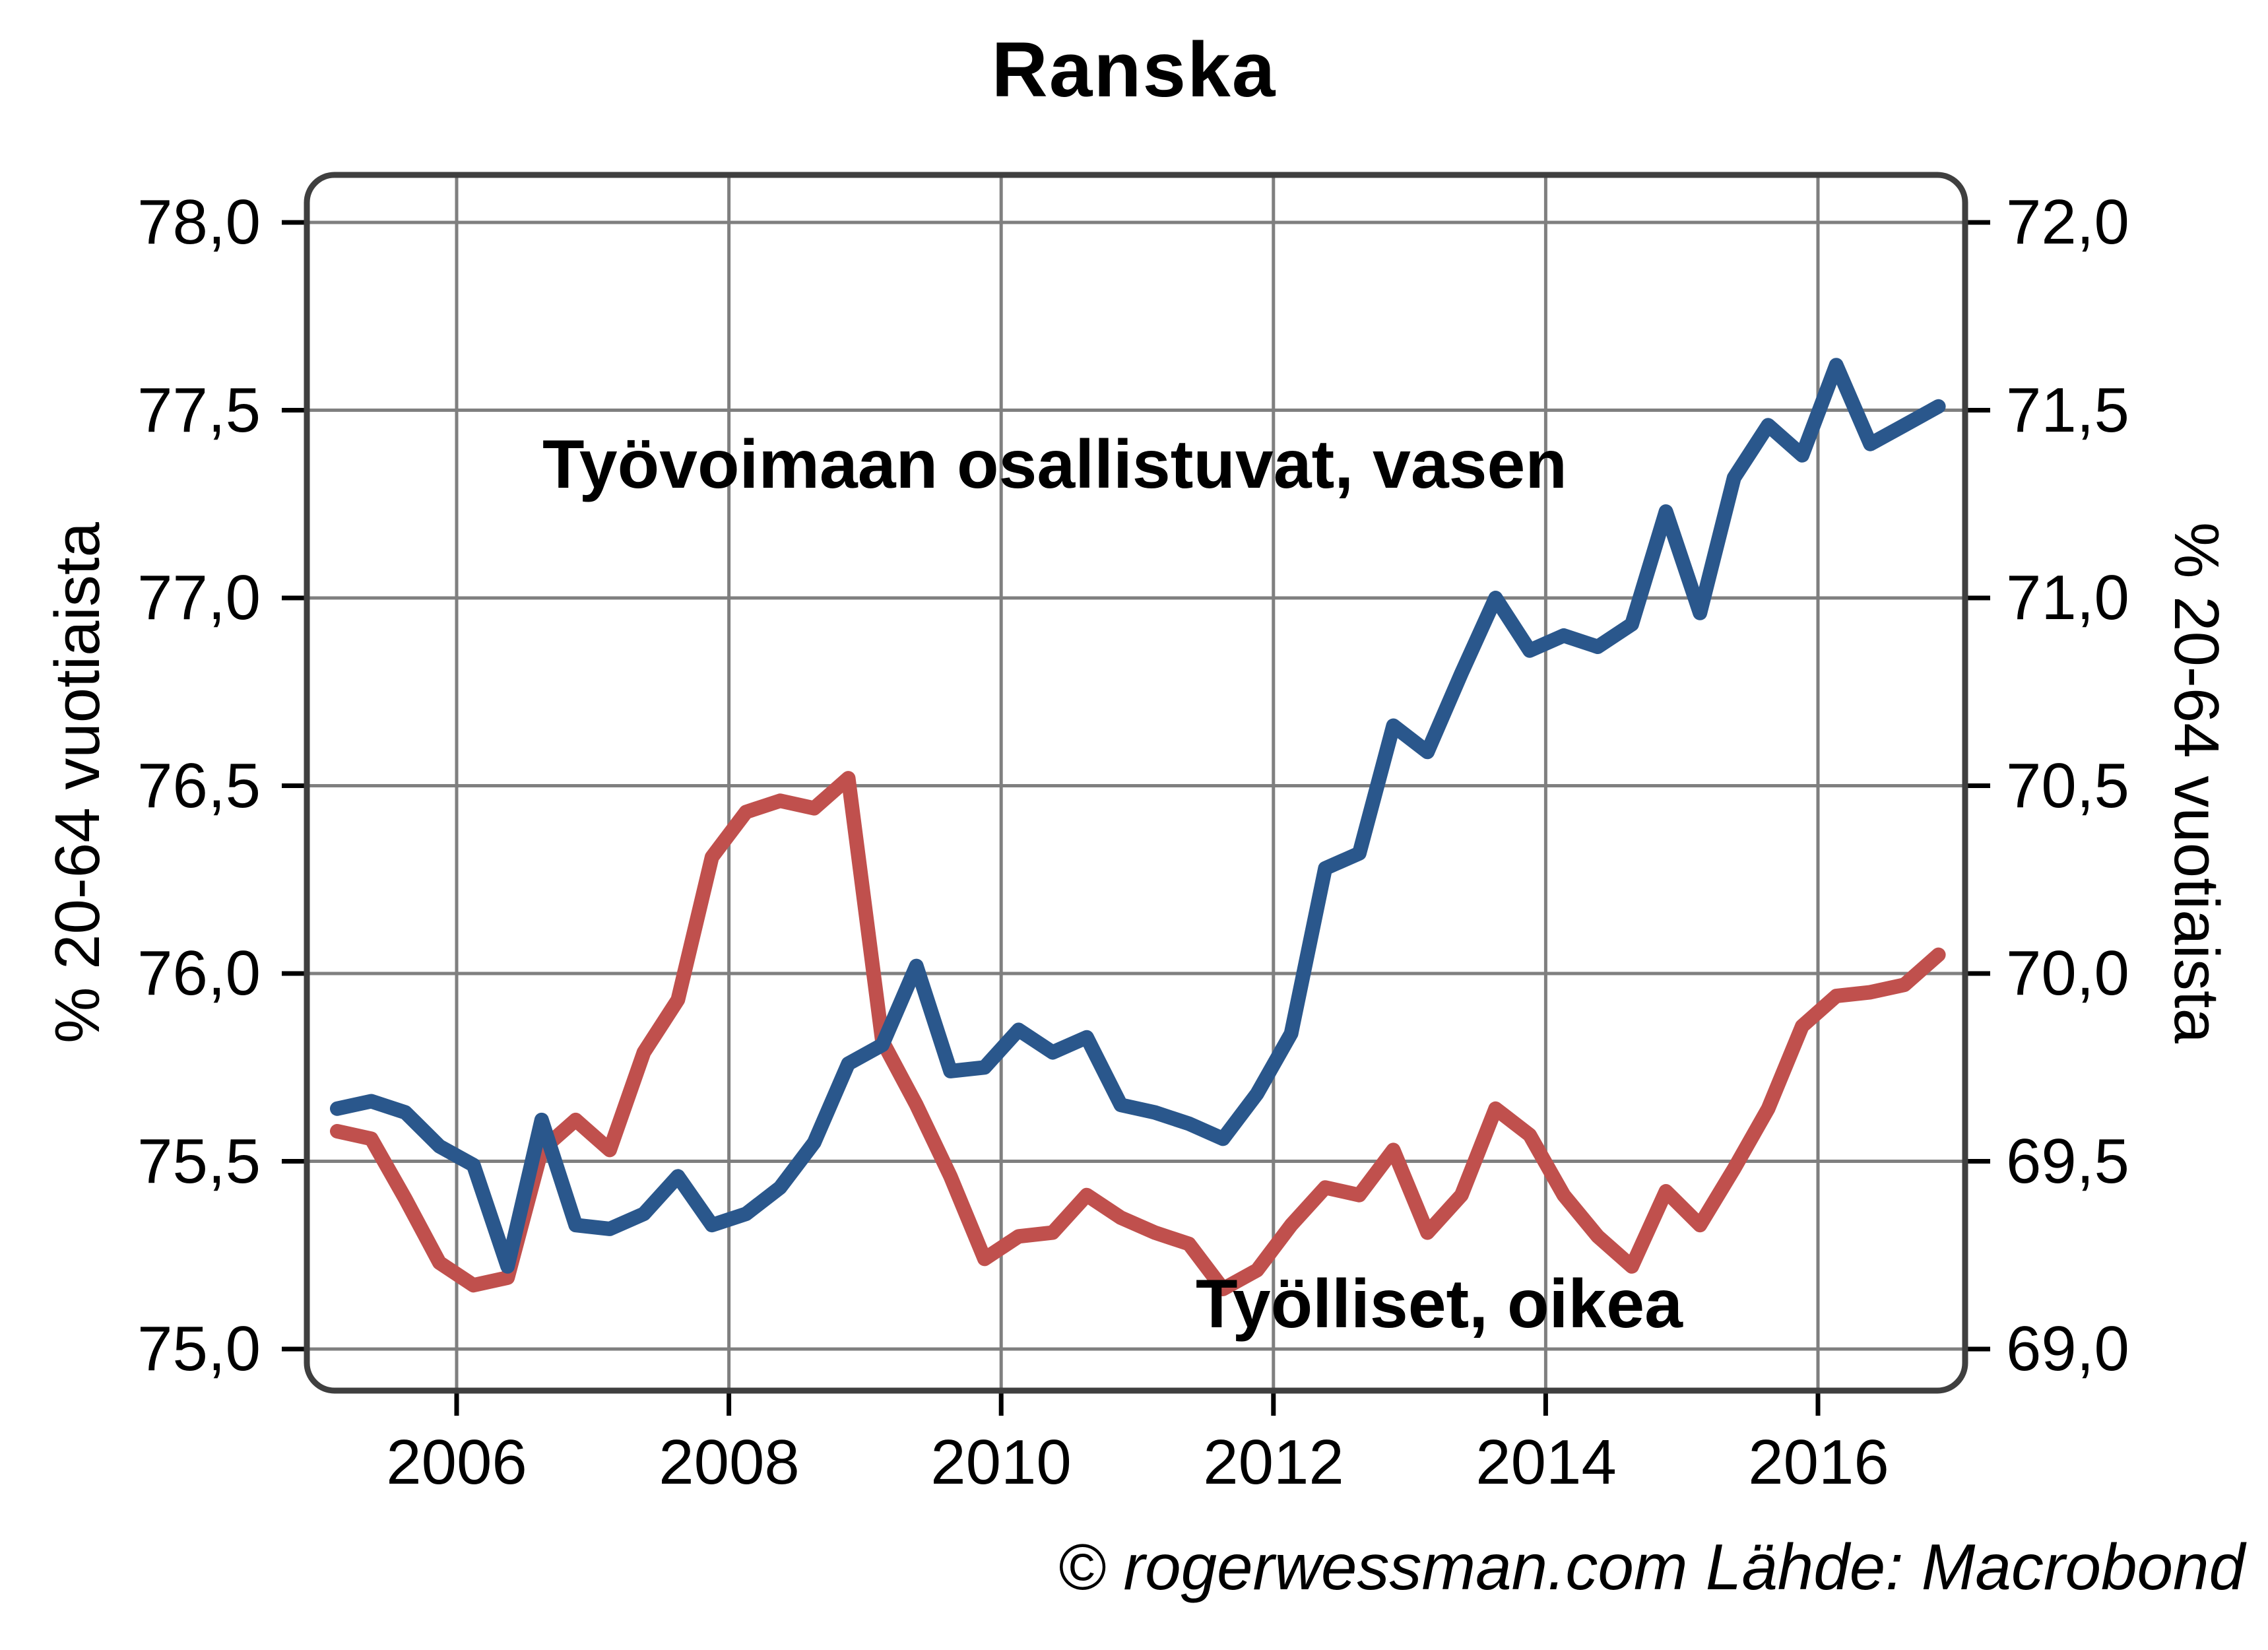  Describe the element at coordinates (199, 786) in the screenshot. I see `left-tick-label: 76,5` at that location.